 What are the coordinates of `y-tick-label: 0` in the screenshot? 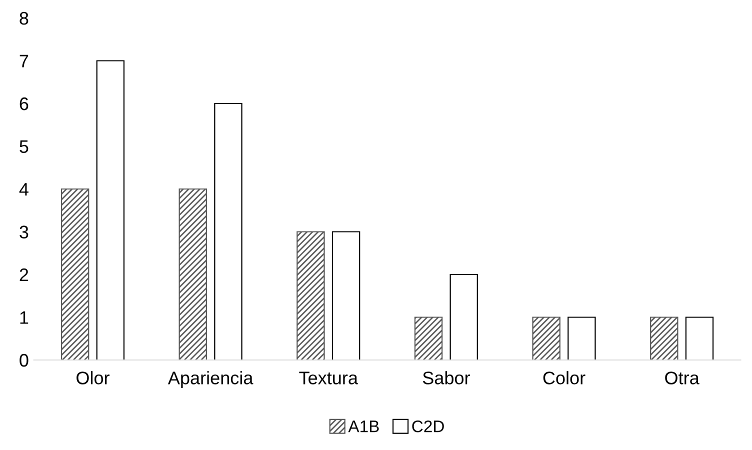 It's located at (24, 360).